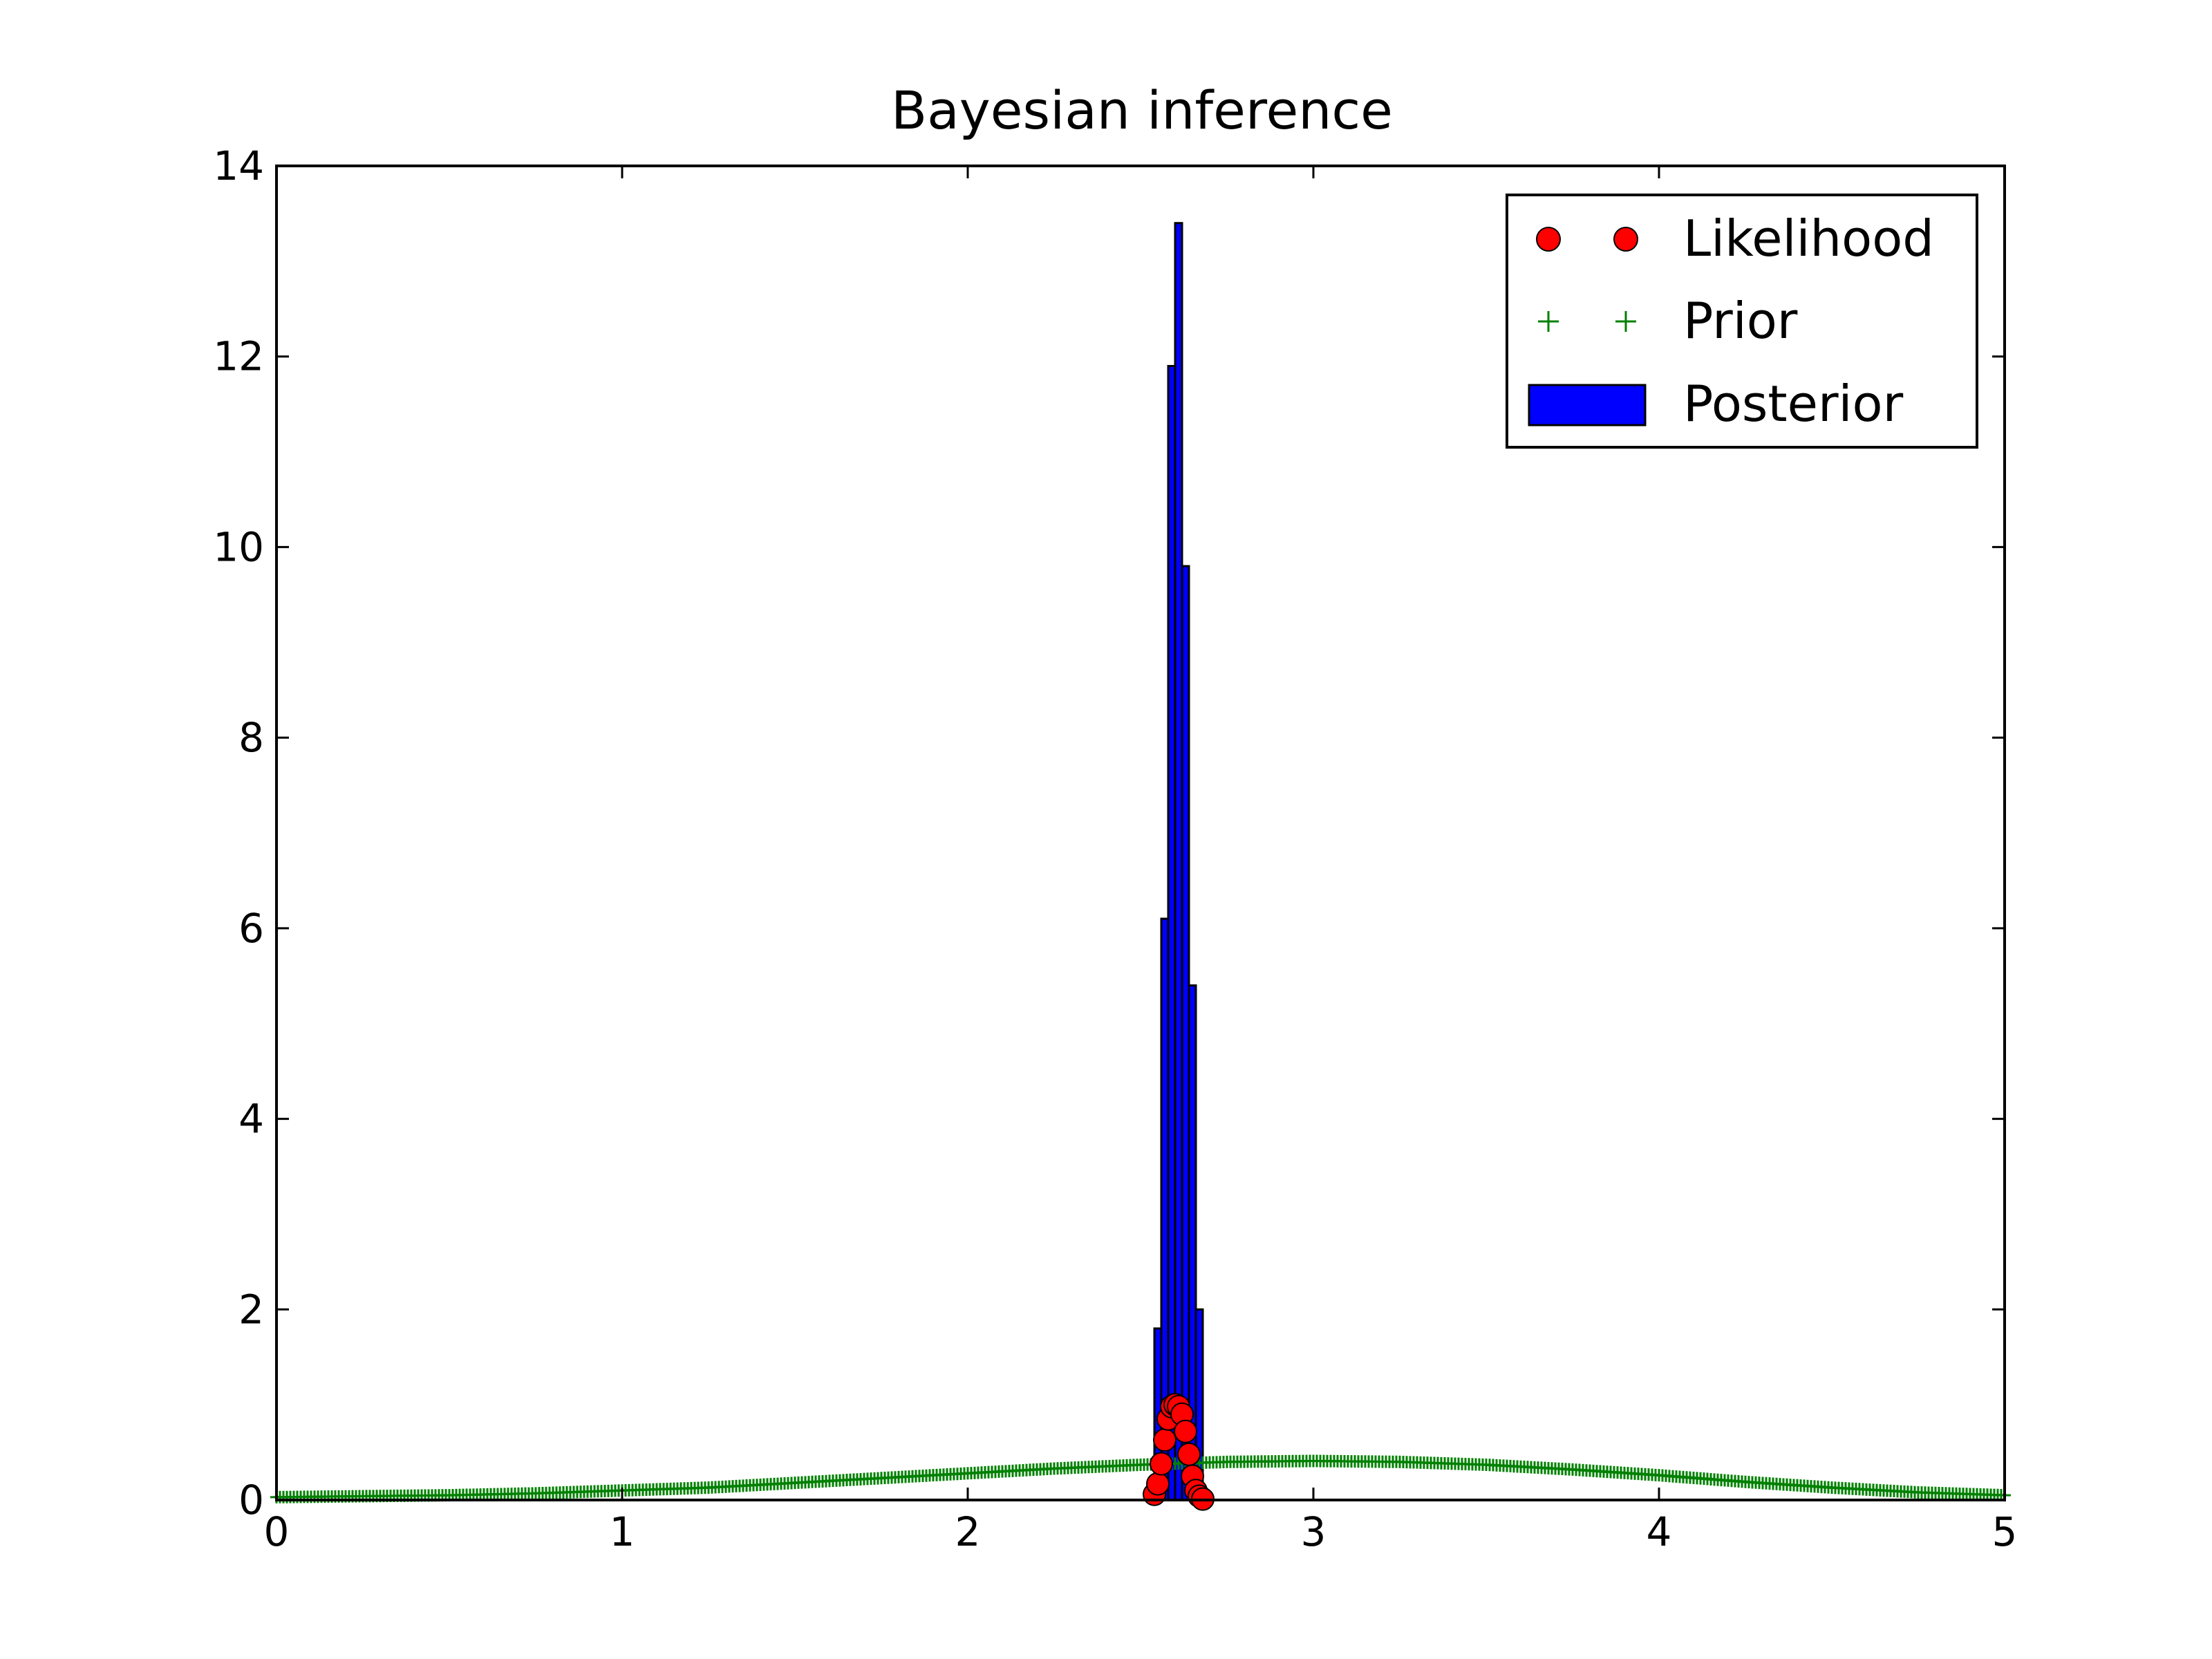  Describe the element at coordinates (622, 1531) in the screenshot. I see `x-tick-label: 1` at that location.